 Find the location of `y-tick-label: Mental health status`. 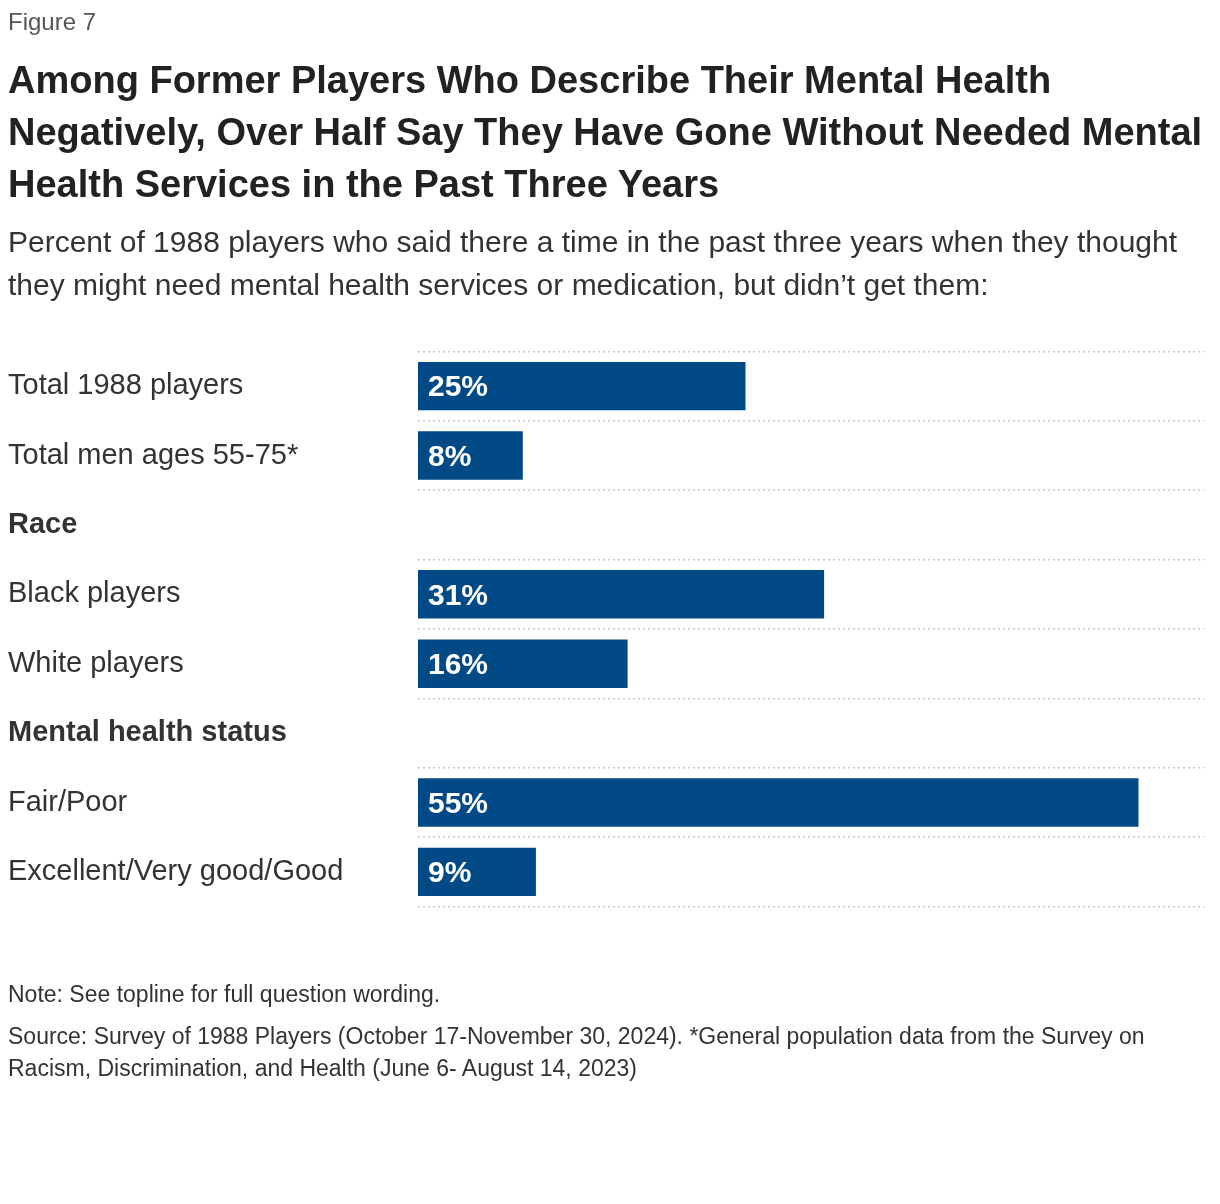

y-tick-label: Mental health status is located at coordinates (147, 731).